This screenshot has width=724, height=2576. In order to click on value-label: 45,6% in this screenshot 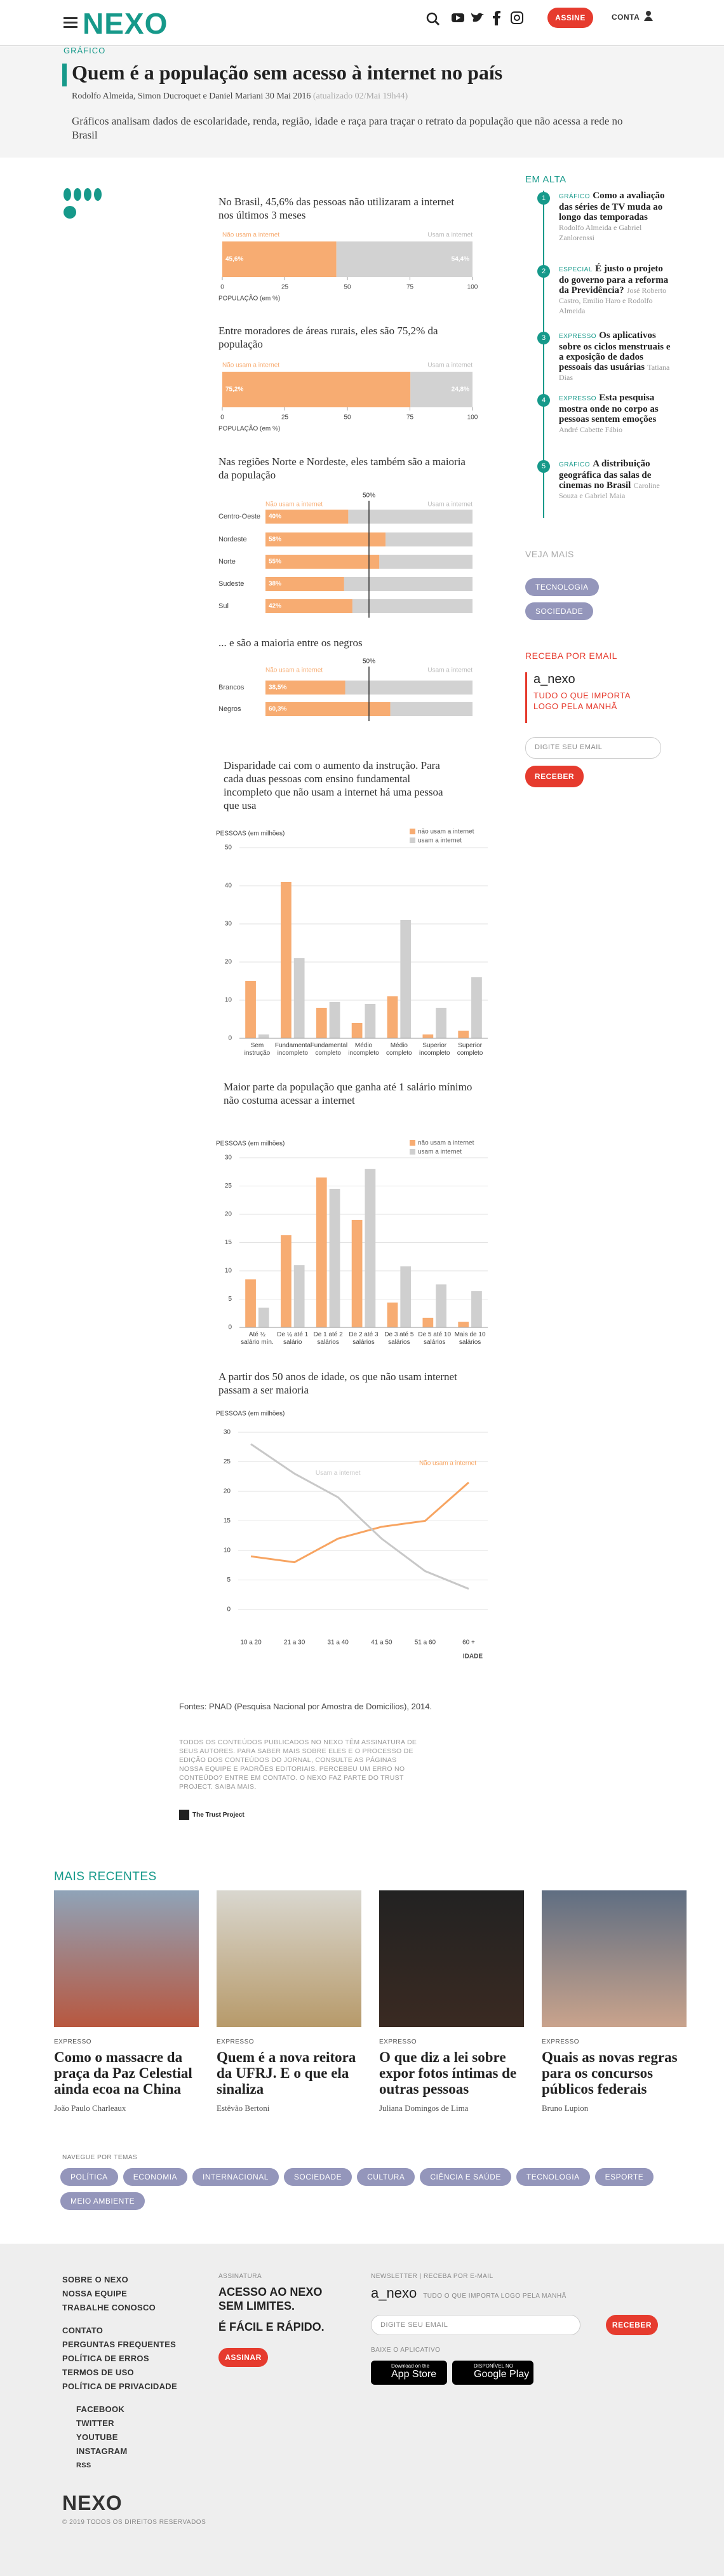, I will do `click(234, 259)`.